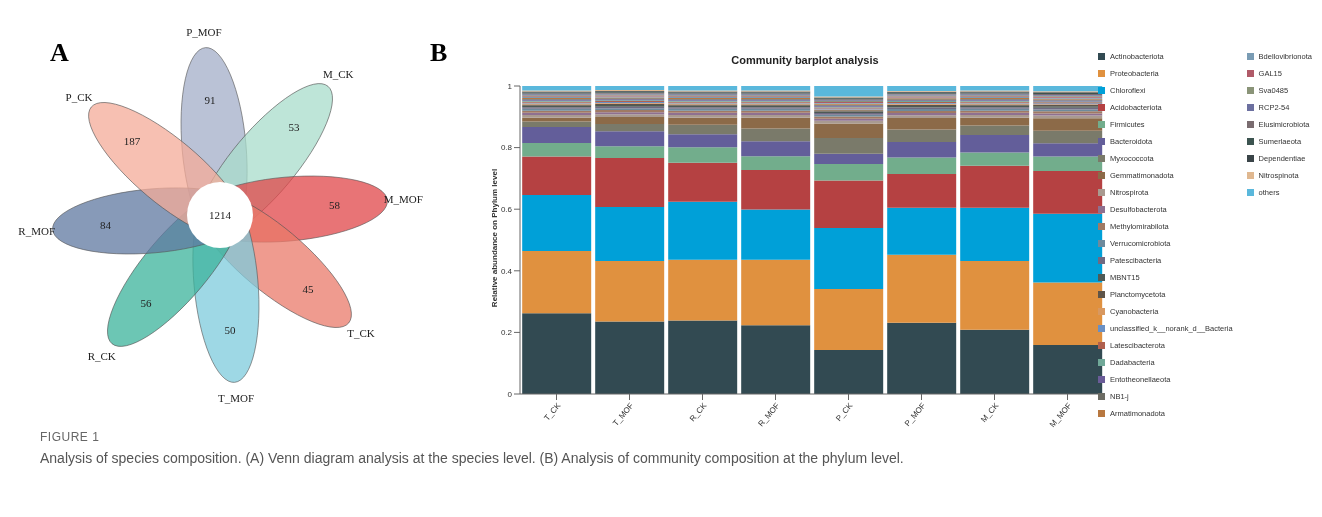  What do you see at coordinates (472, 458) in the screenshot?
I see `text: Analysis of species composition. (A) Venn diagram analysis at the species level. (B) Analysis of community composition at the phylum level.` at bounding box center [472, 458].